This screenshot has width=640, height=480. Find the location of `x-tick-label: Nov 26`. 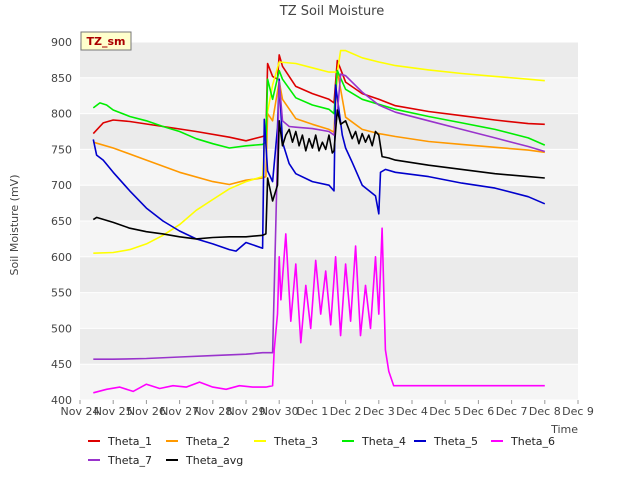

x-tick-label: Nov 26 is located at coordinates (146, 411).